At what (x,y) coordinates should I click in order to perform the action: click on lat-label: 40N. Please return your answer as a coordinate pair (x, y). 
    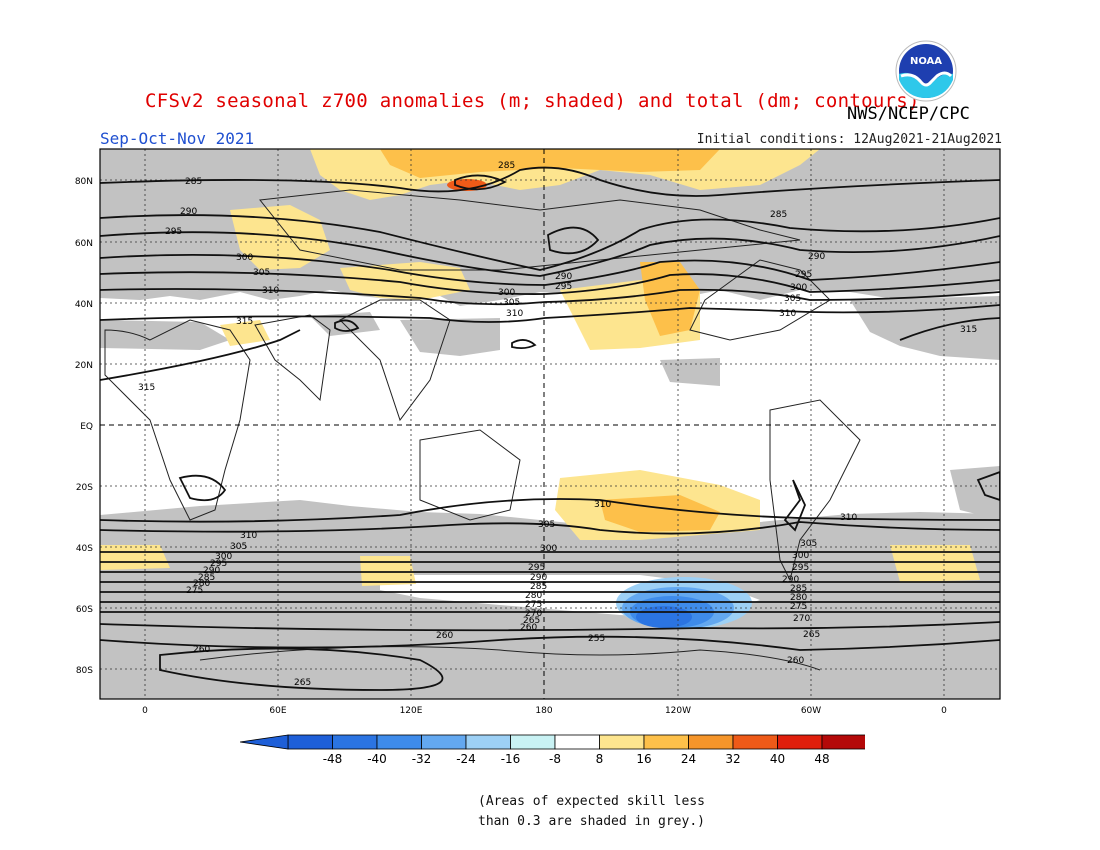
    Looking at the image, I should click on (84, 305).